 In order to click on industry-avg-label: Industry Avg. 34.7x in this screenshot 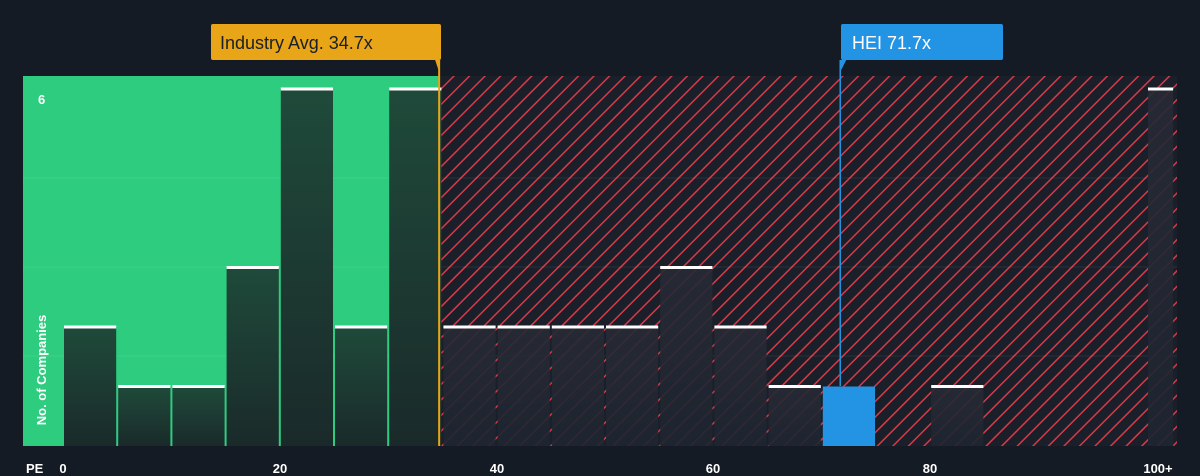, I will do `click(296, 43)`.